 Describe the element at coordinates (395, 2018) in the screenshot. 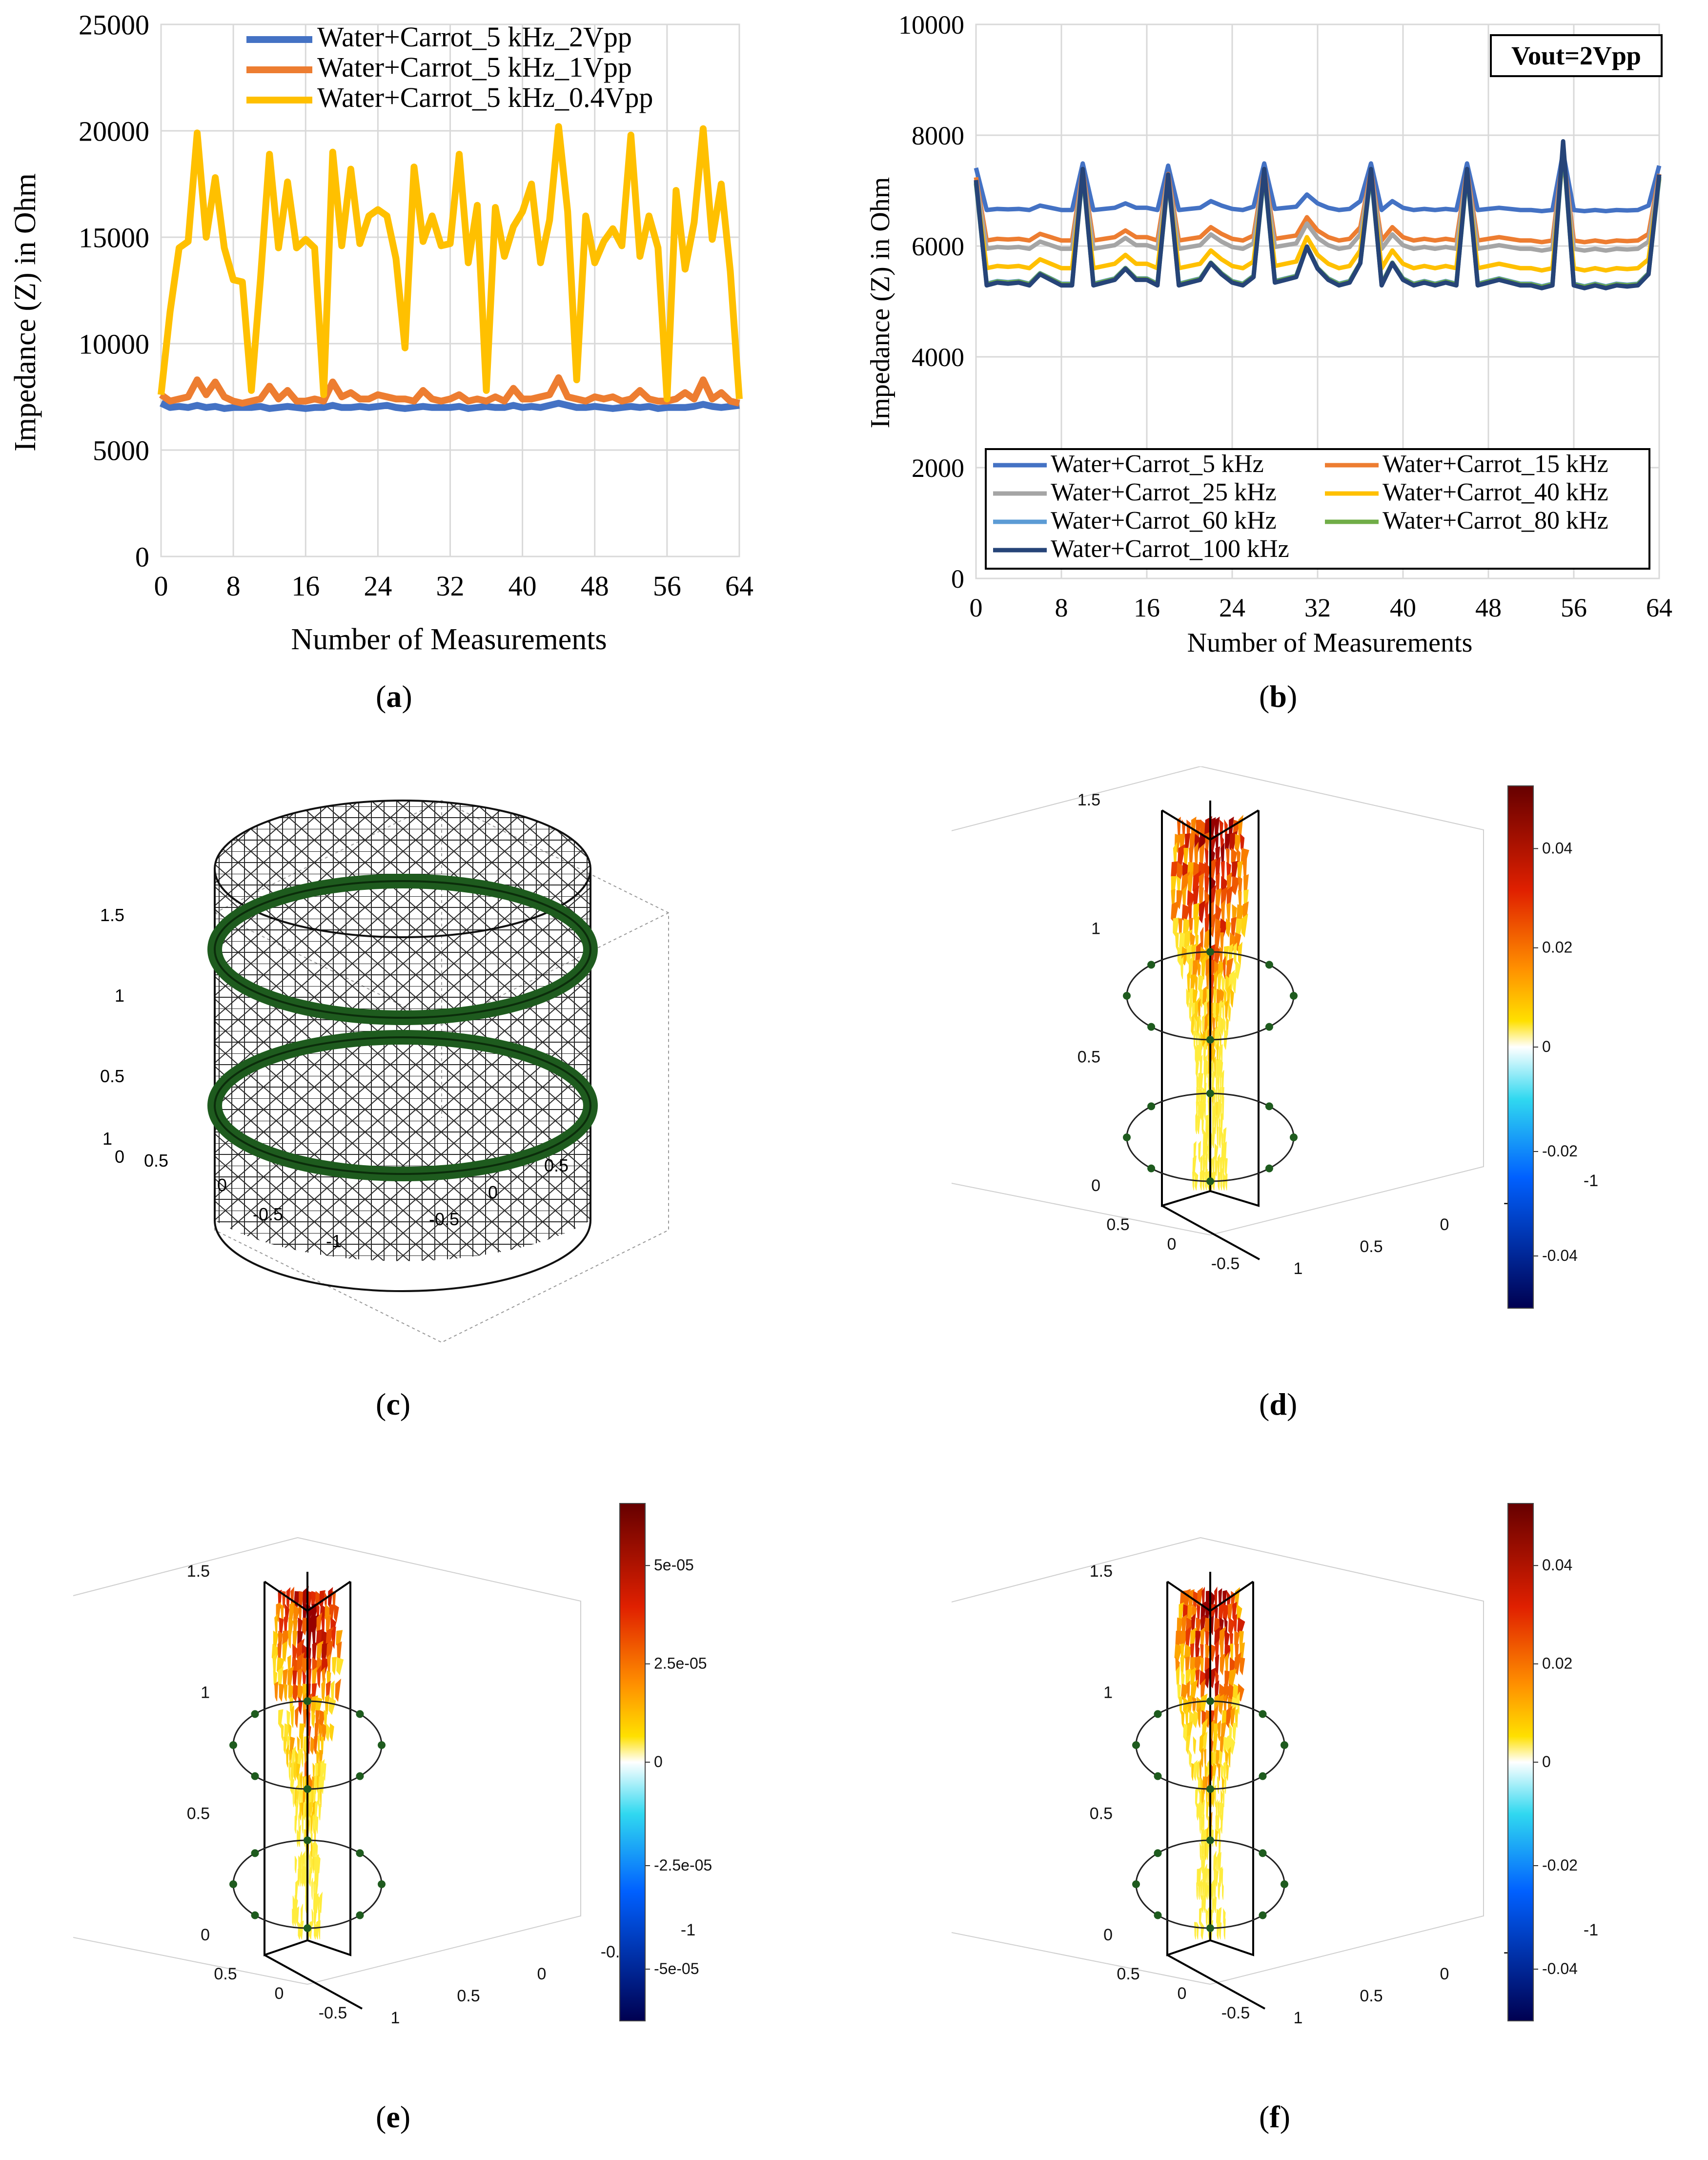

I see `y-tick-label: 1` at that location.